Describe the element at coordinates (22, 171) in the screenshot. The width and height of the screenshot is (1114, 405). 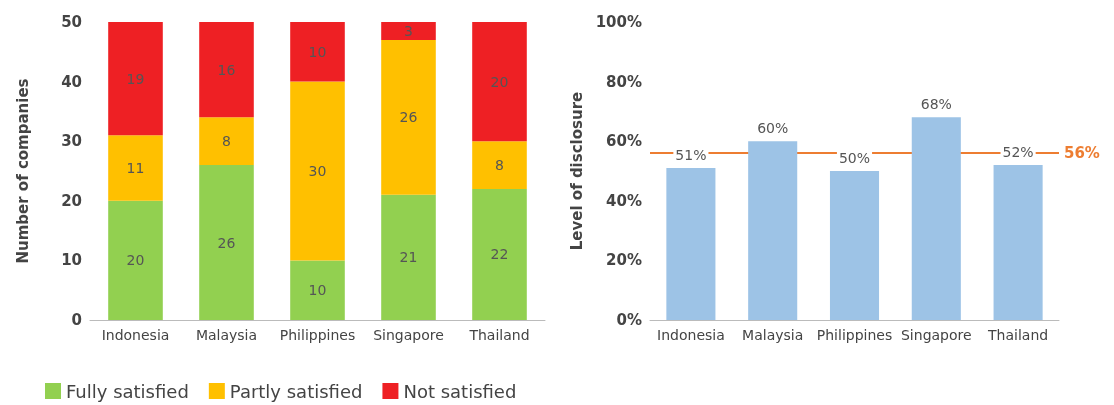
I see `y-axis-title: Number of companies` at that location.